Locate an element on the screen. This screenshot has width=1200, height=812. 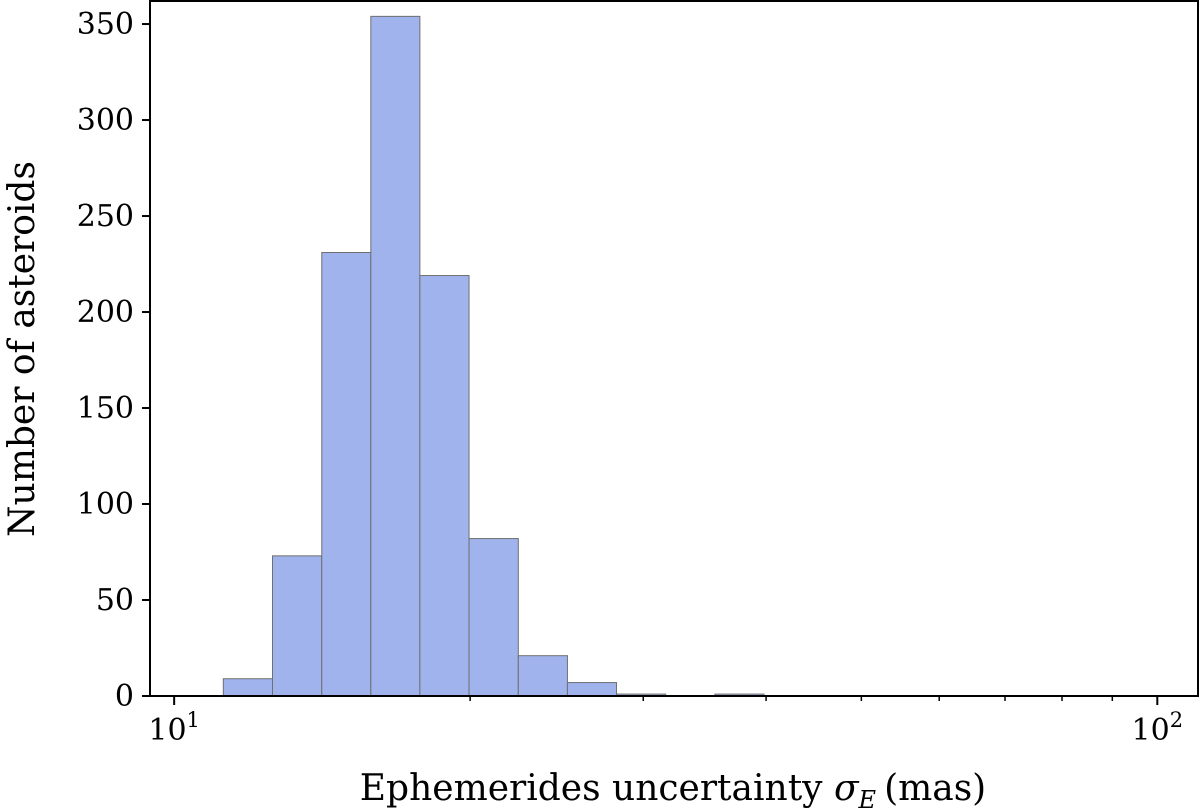
y-axis-title: Number of asteroids is located at coordinates (22, 349).